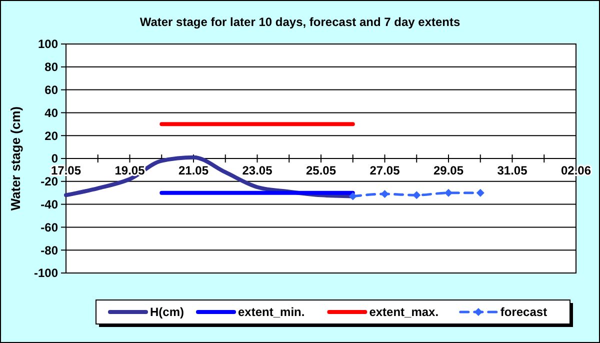 This screenshot has height=343, width=600. Describe the element at coordinates (49, 250) in the screenshot. I see `y-tick-label: -80` at that location.